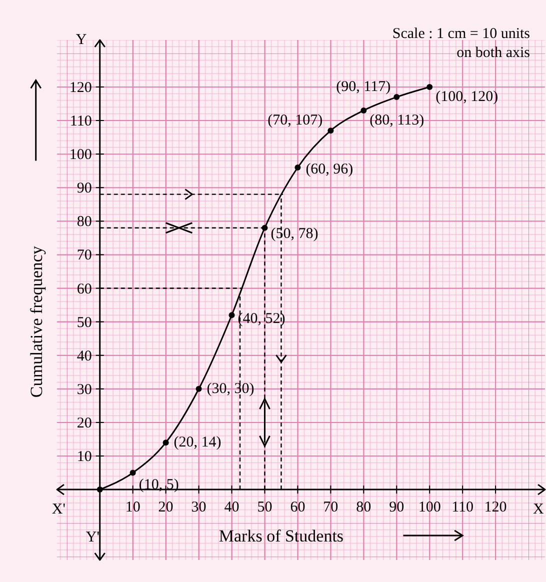 This screenshot has width=546, height=582. I want to click on x-tick-label: 10, so click(132, 508).